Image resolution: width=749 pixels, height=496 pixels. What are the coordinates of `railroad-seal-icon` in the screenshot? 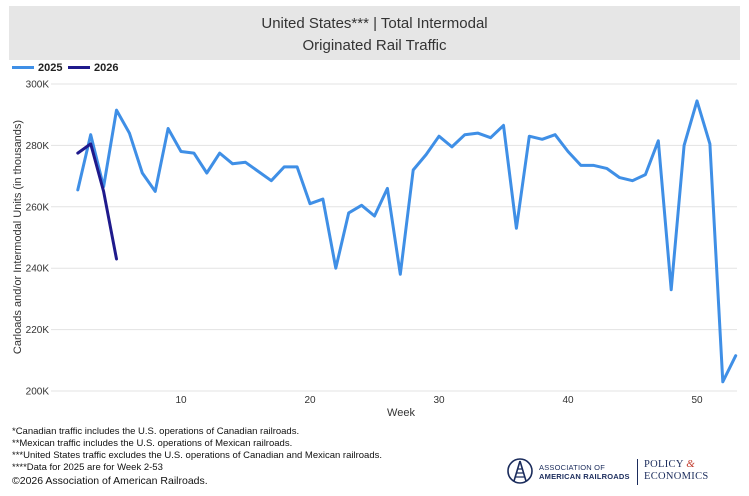 It's located at (520, 471).